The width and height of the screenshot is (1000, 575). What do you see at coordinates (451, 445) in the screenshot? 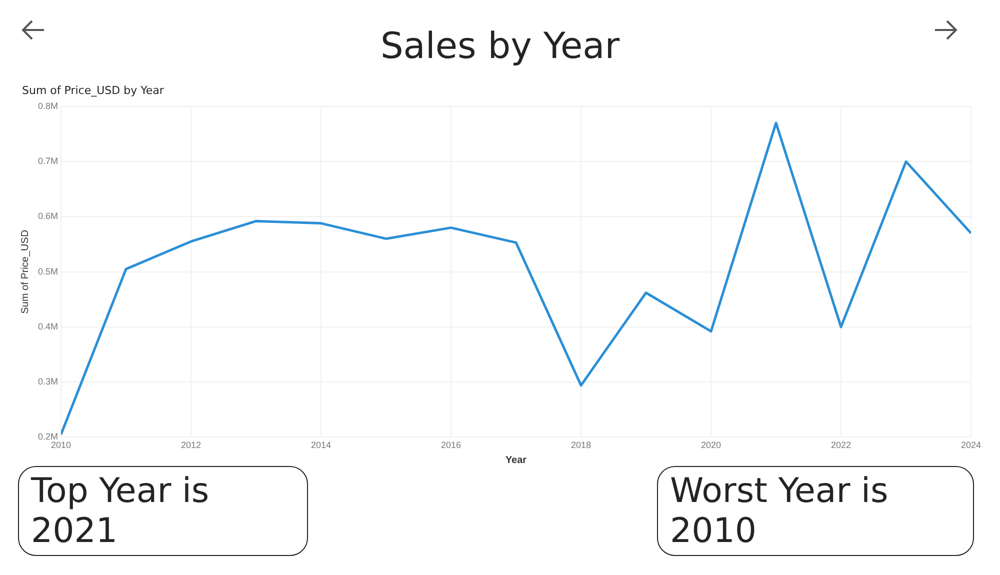
I see `x-tick-label: 2016` at bounding box center [451, 445].